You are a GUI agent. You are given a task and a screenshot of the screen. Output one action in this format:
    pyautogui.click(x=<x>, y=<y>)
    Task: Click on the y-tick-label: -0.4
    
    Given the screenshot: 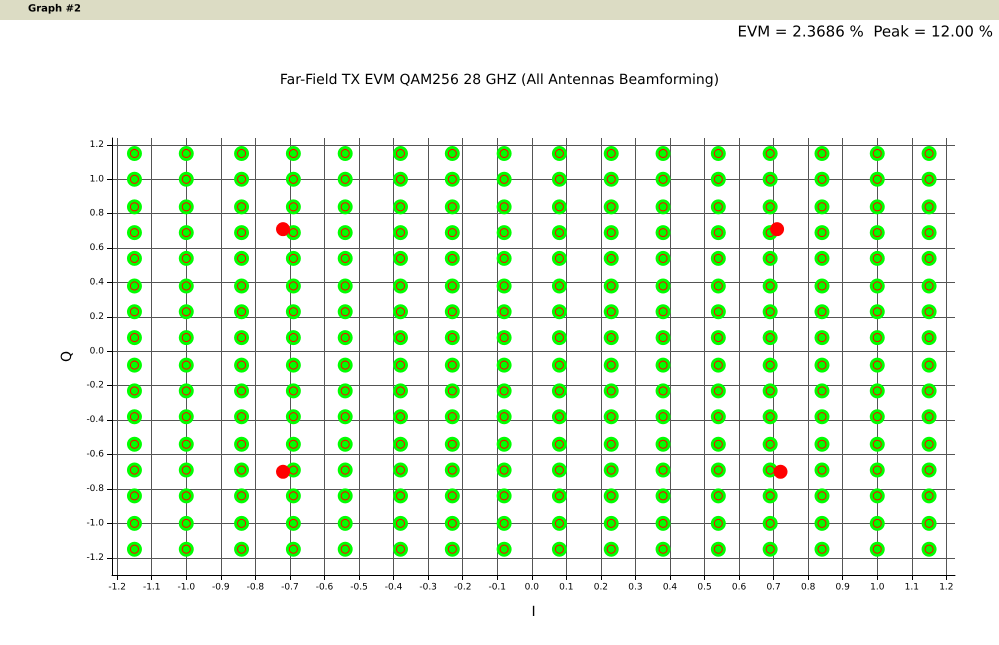 What is the action you would take?
    pyautogui.click(x=95, y=420)
    